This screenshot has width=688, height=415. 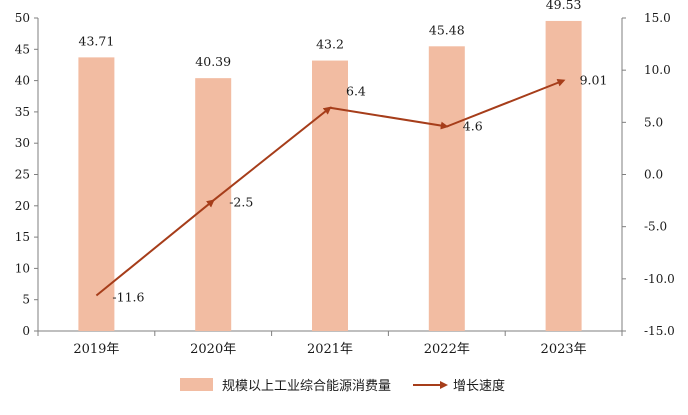 I want to click on x-category-label: 2022年, so click(x=447, y=349).